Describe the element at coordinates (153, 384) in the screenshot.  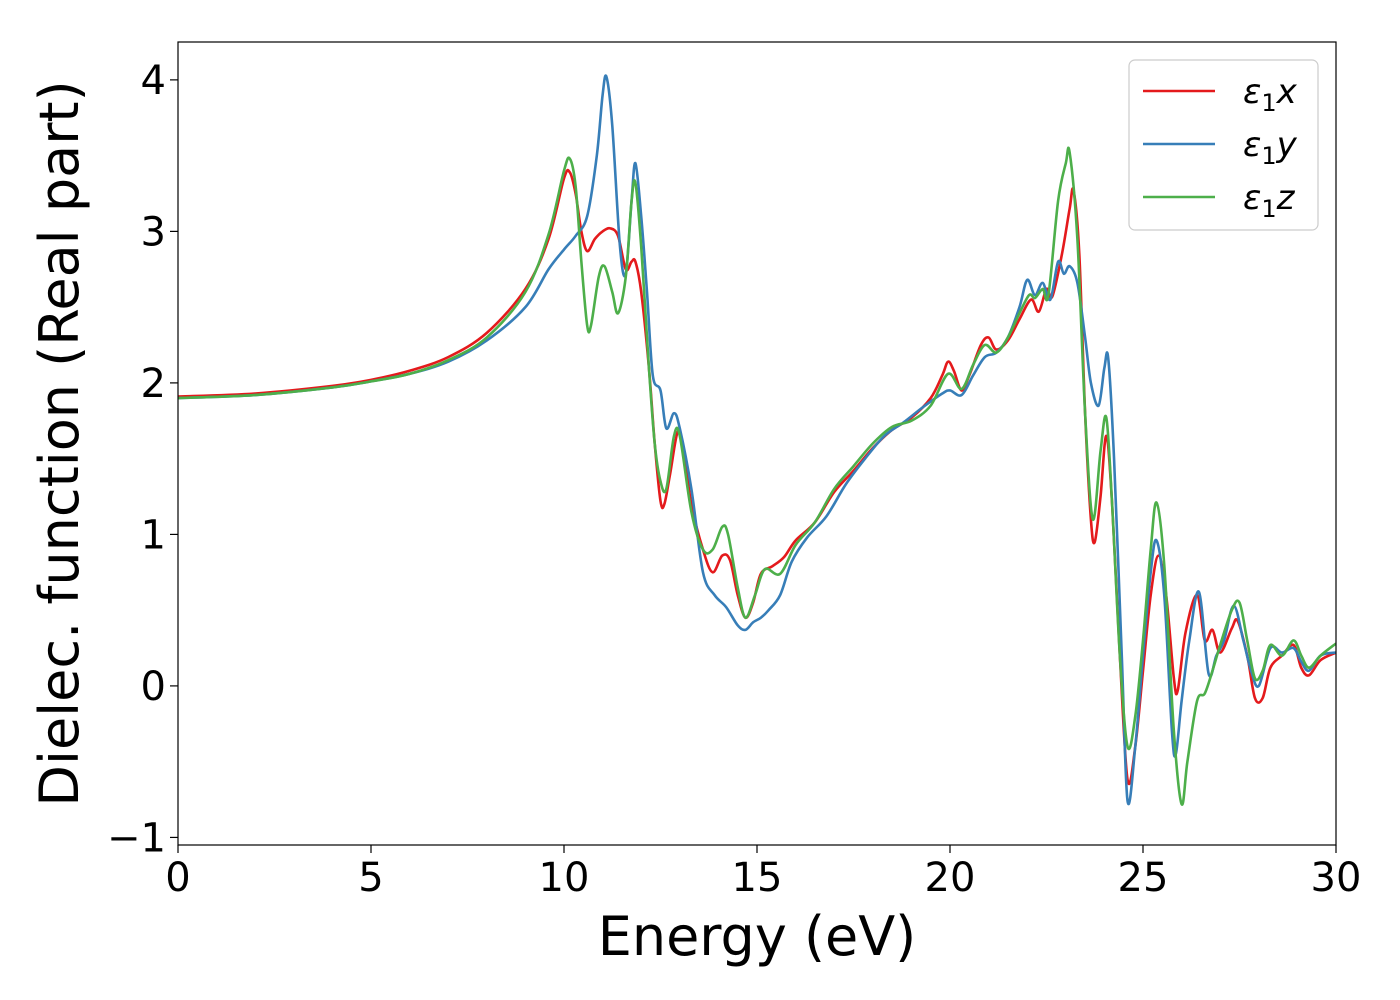
I see `y-tick-label: 2` at that location.